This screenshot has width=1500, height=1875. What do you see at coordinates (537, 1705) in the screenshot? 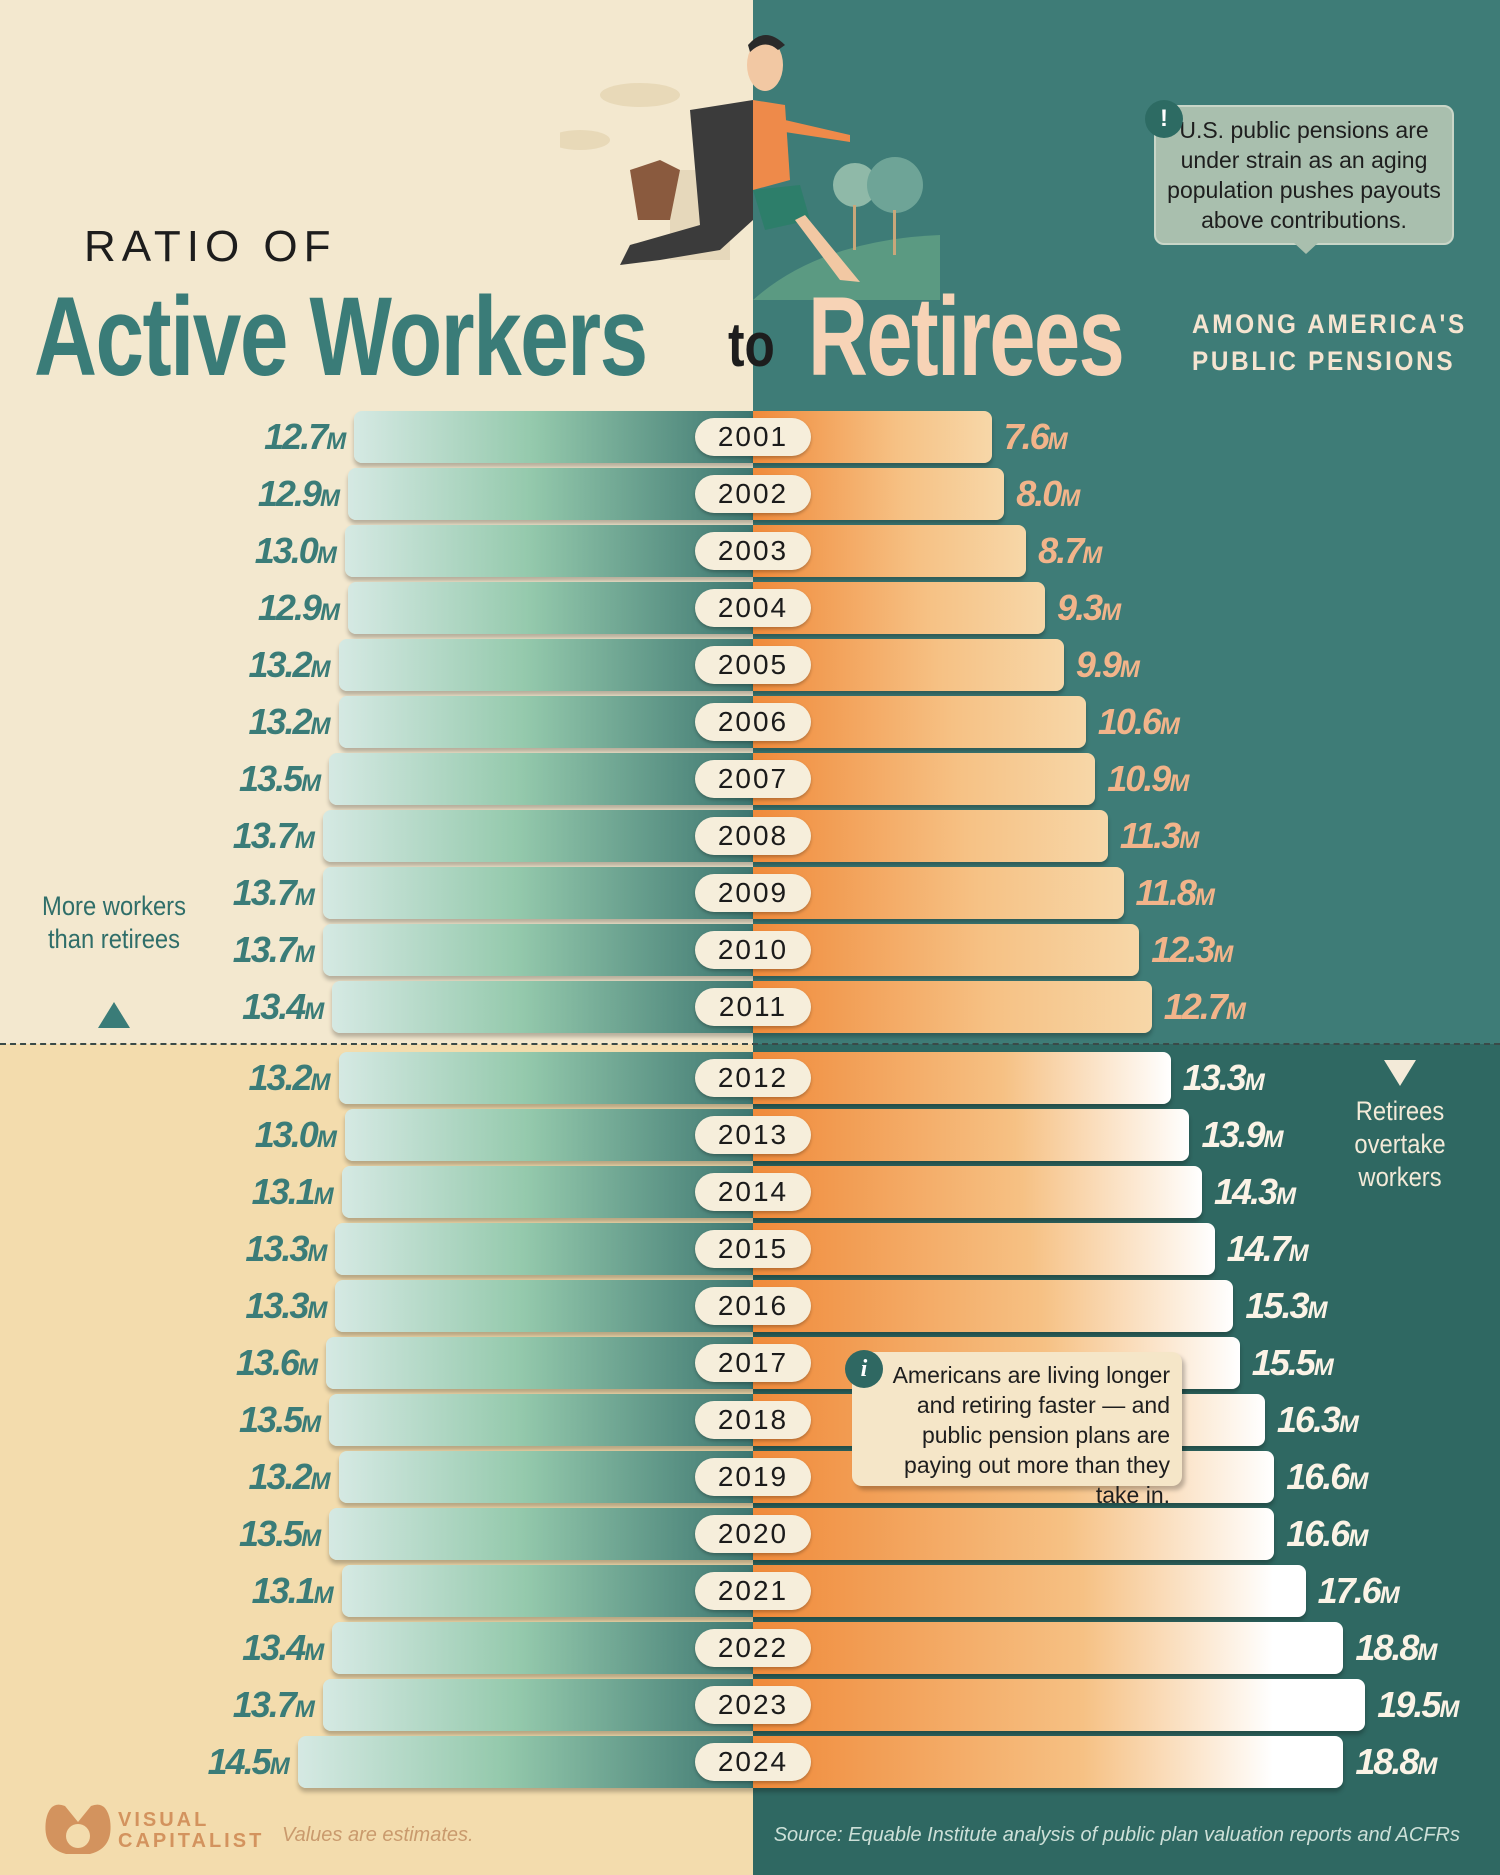
I see `bar-workers-2023` at bounding box center [537, 1705].